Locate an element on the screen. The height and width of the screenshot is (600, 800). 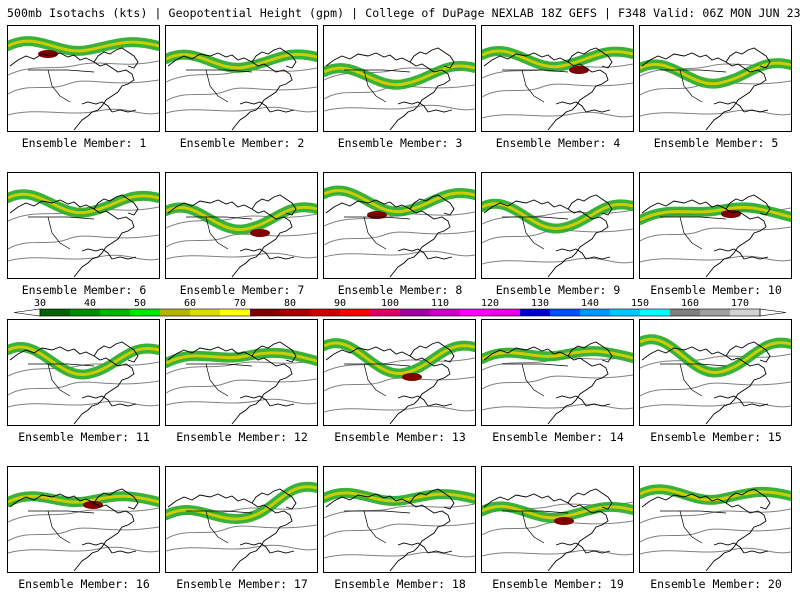
ensemble-member-20-map is located at coordinates (715, 519).